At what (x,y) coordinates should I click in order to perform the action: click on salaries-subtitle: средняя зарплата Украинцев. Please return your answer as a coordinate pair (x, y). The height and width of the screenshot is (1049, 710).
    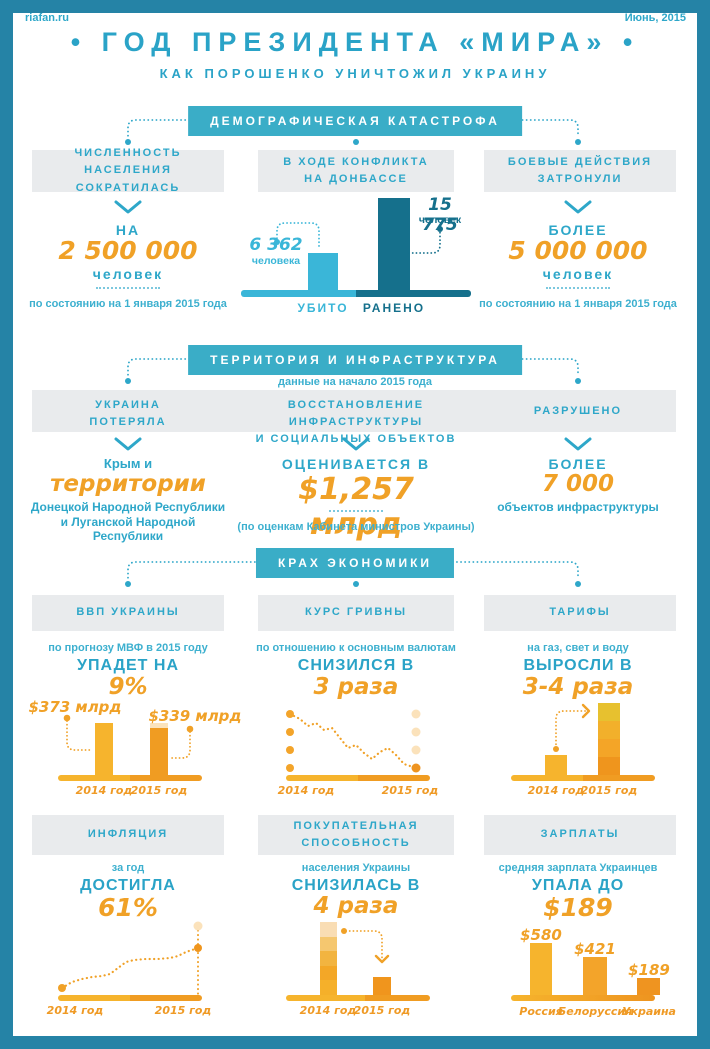
    Looking at the image, I should click on (578, 868).